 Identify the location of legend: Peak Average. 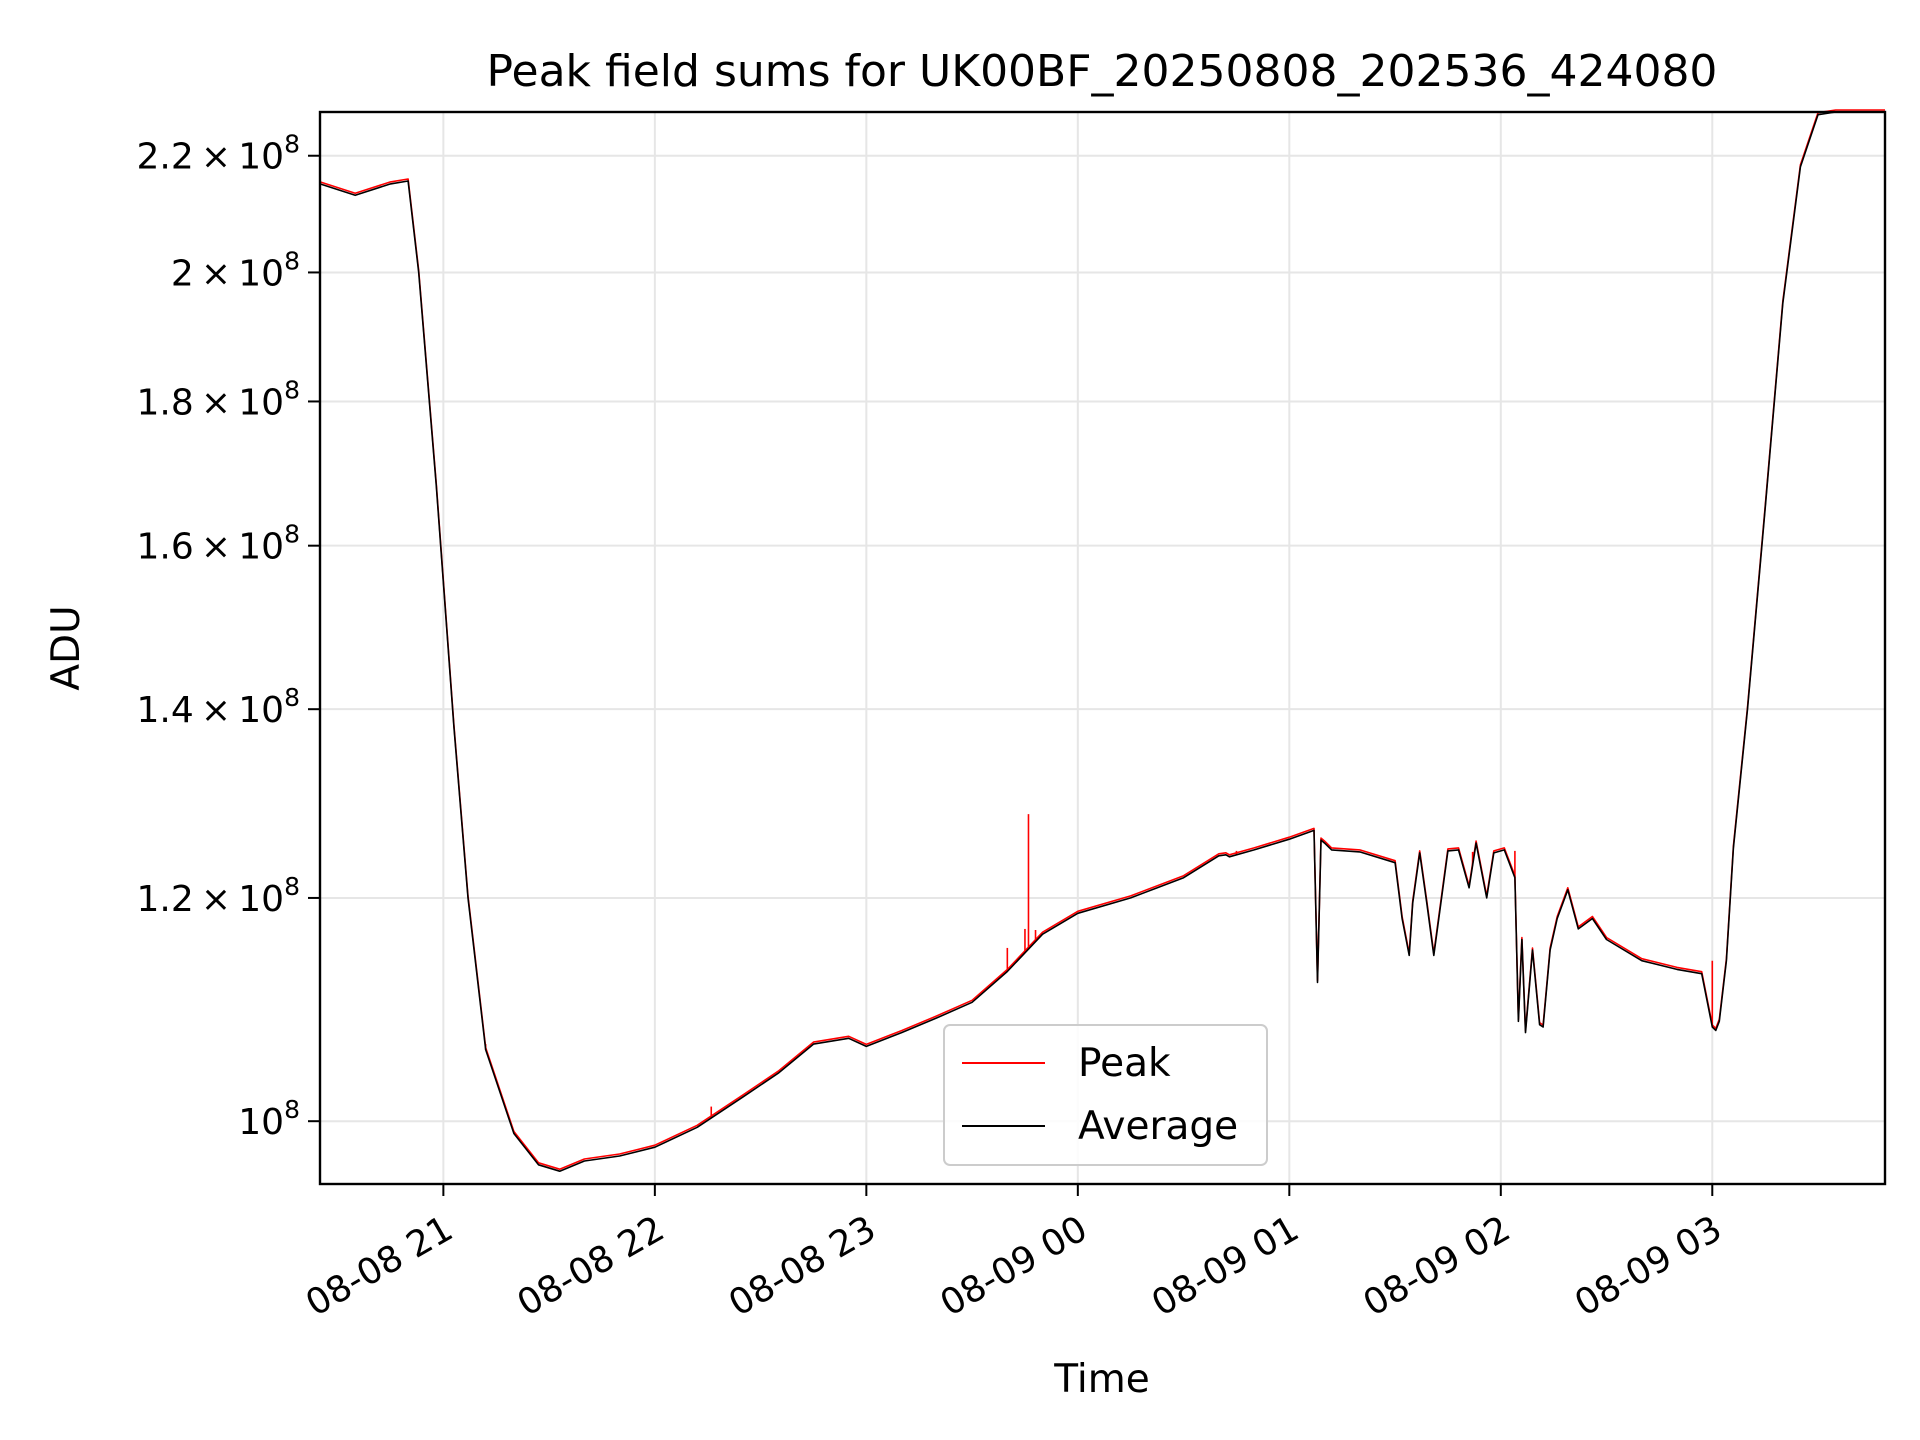
(1105, 1095).